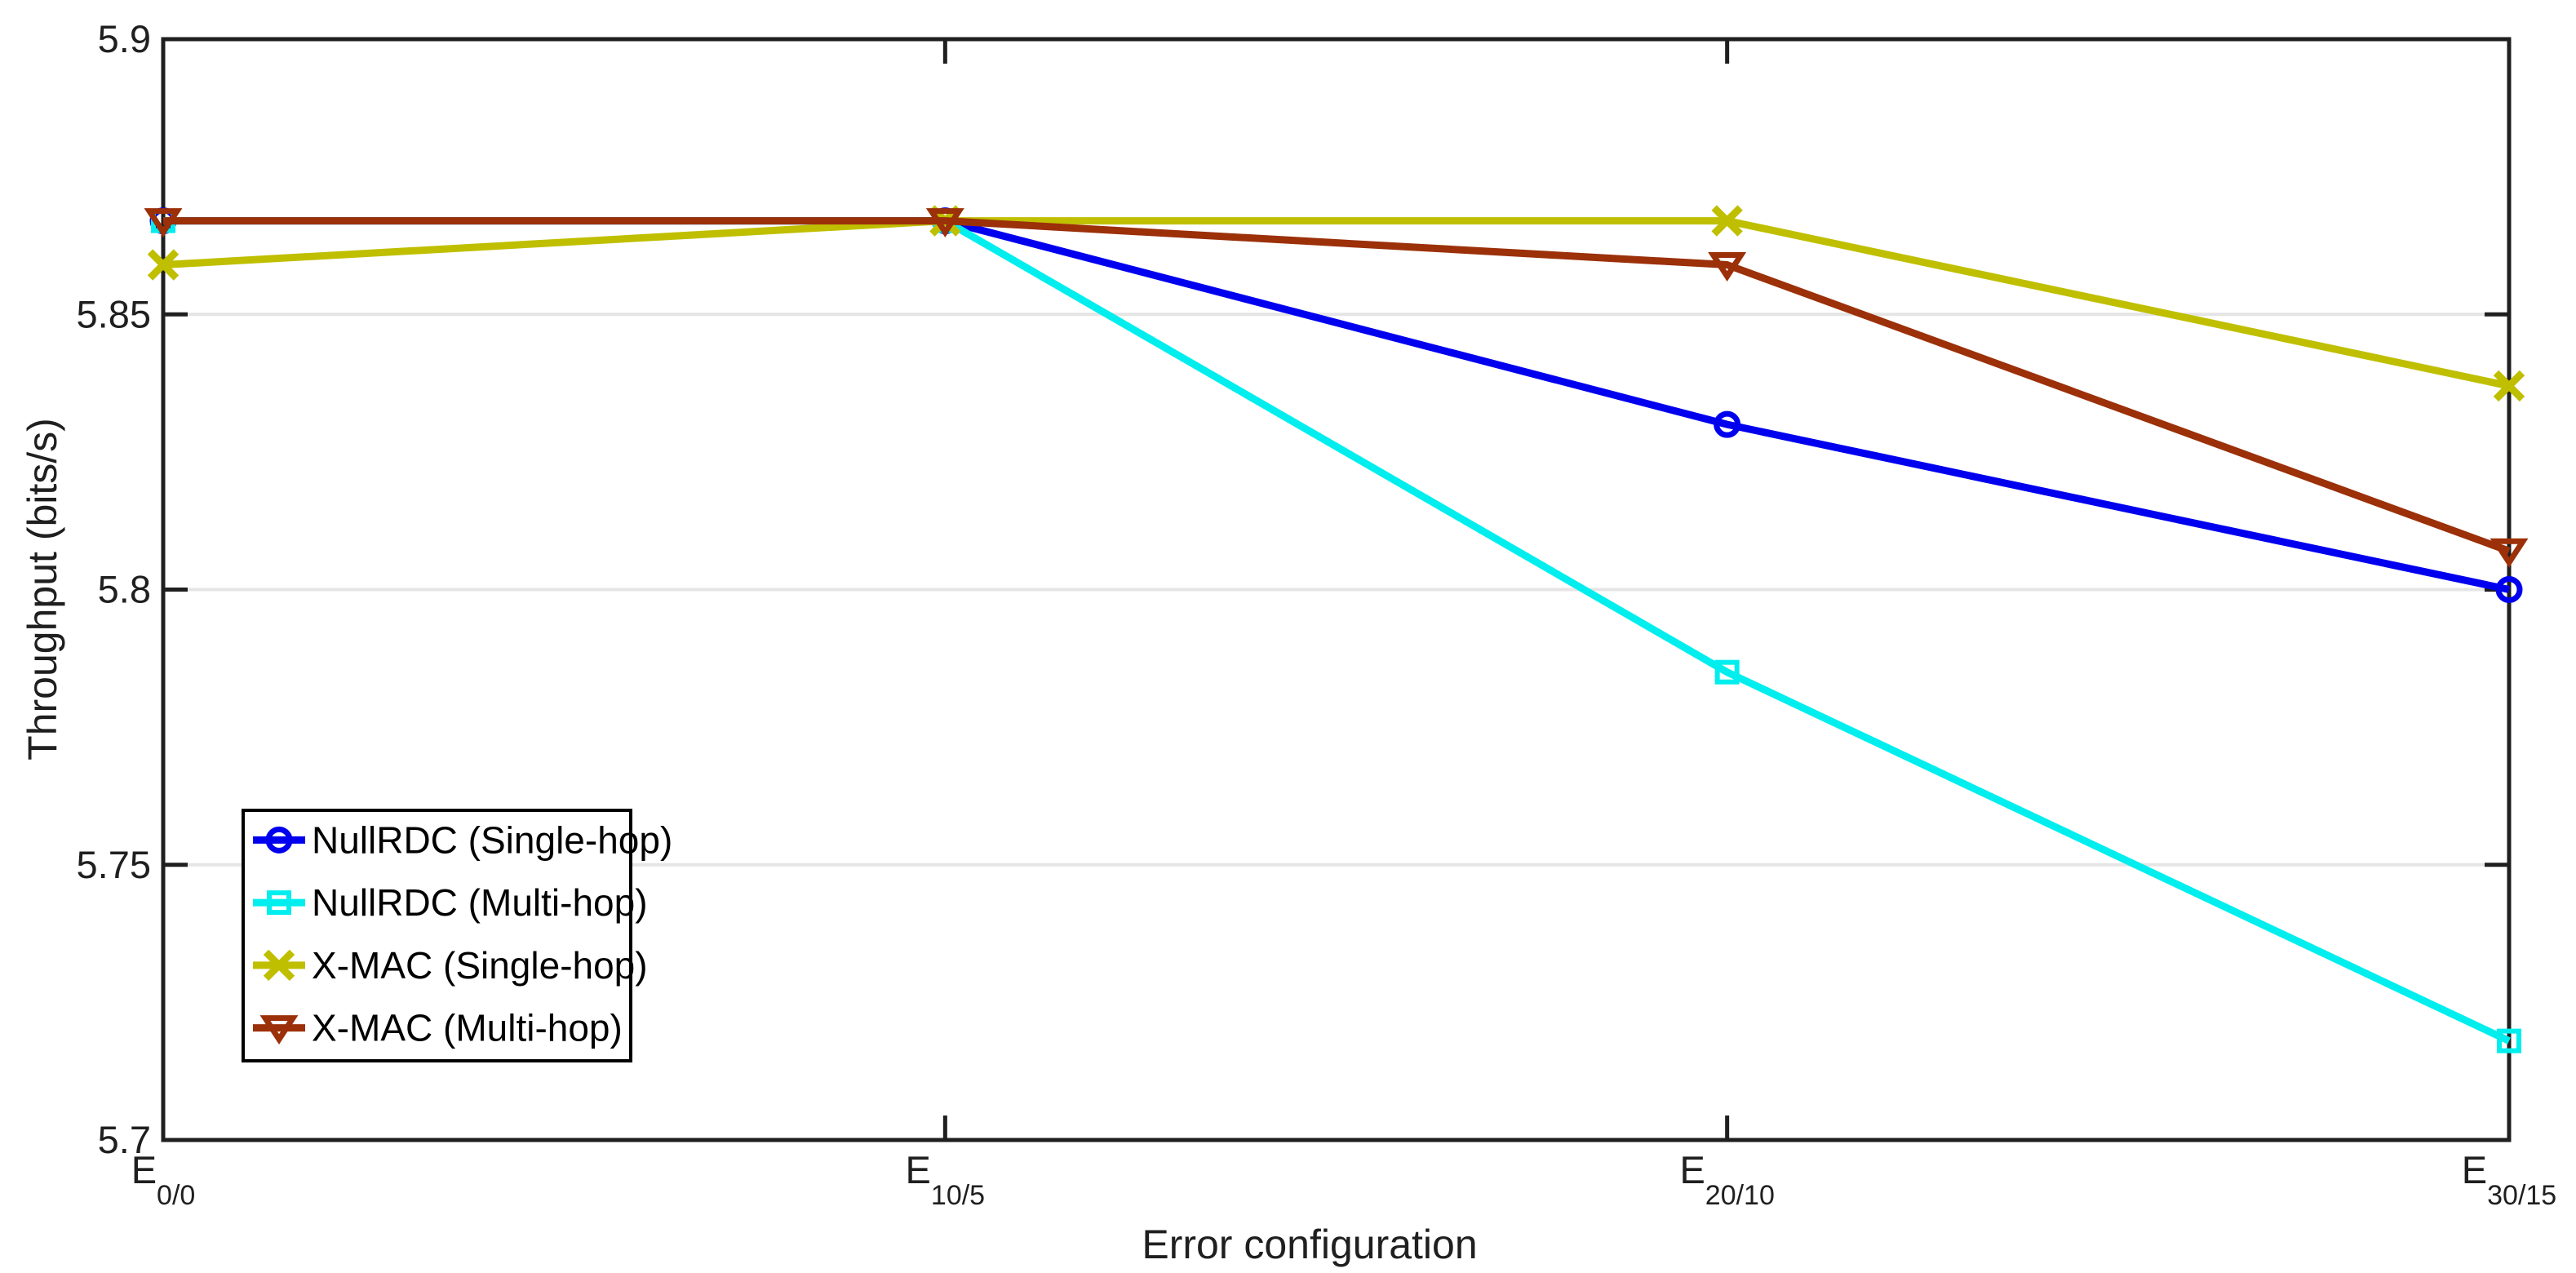 This screenshot has width=2576, height=1273. What do you see at coordinates (492, 839) in the screenshot?
I see `legend-item-label: NullRDC (Single-hop)` at bounding box center [492, 839].